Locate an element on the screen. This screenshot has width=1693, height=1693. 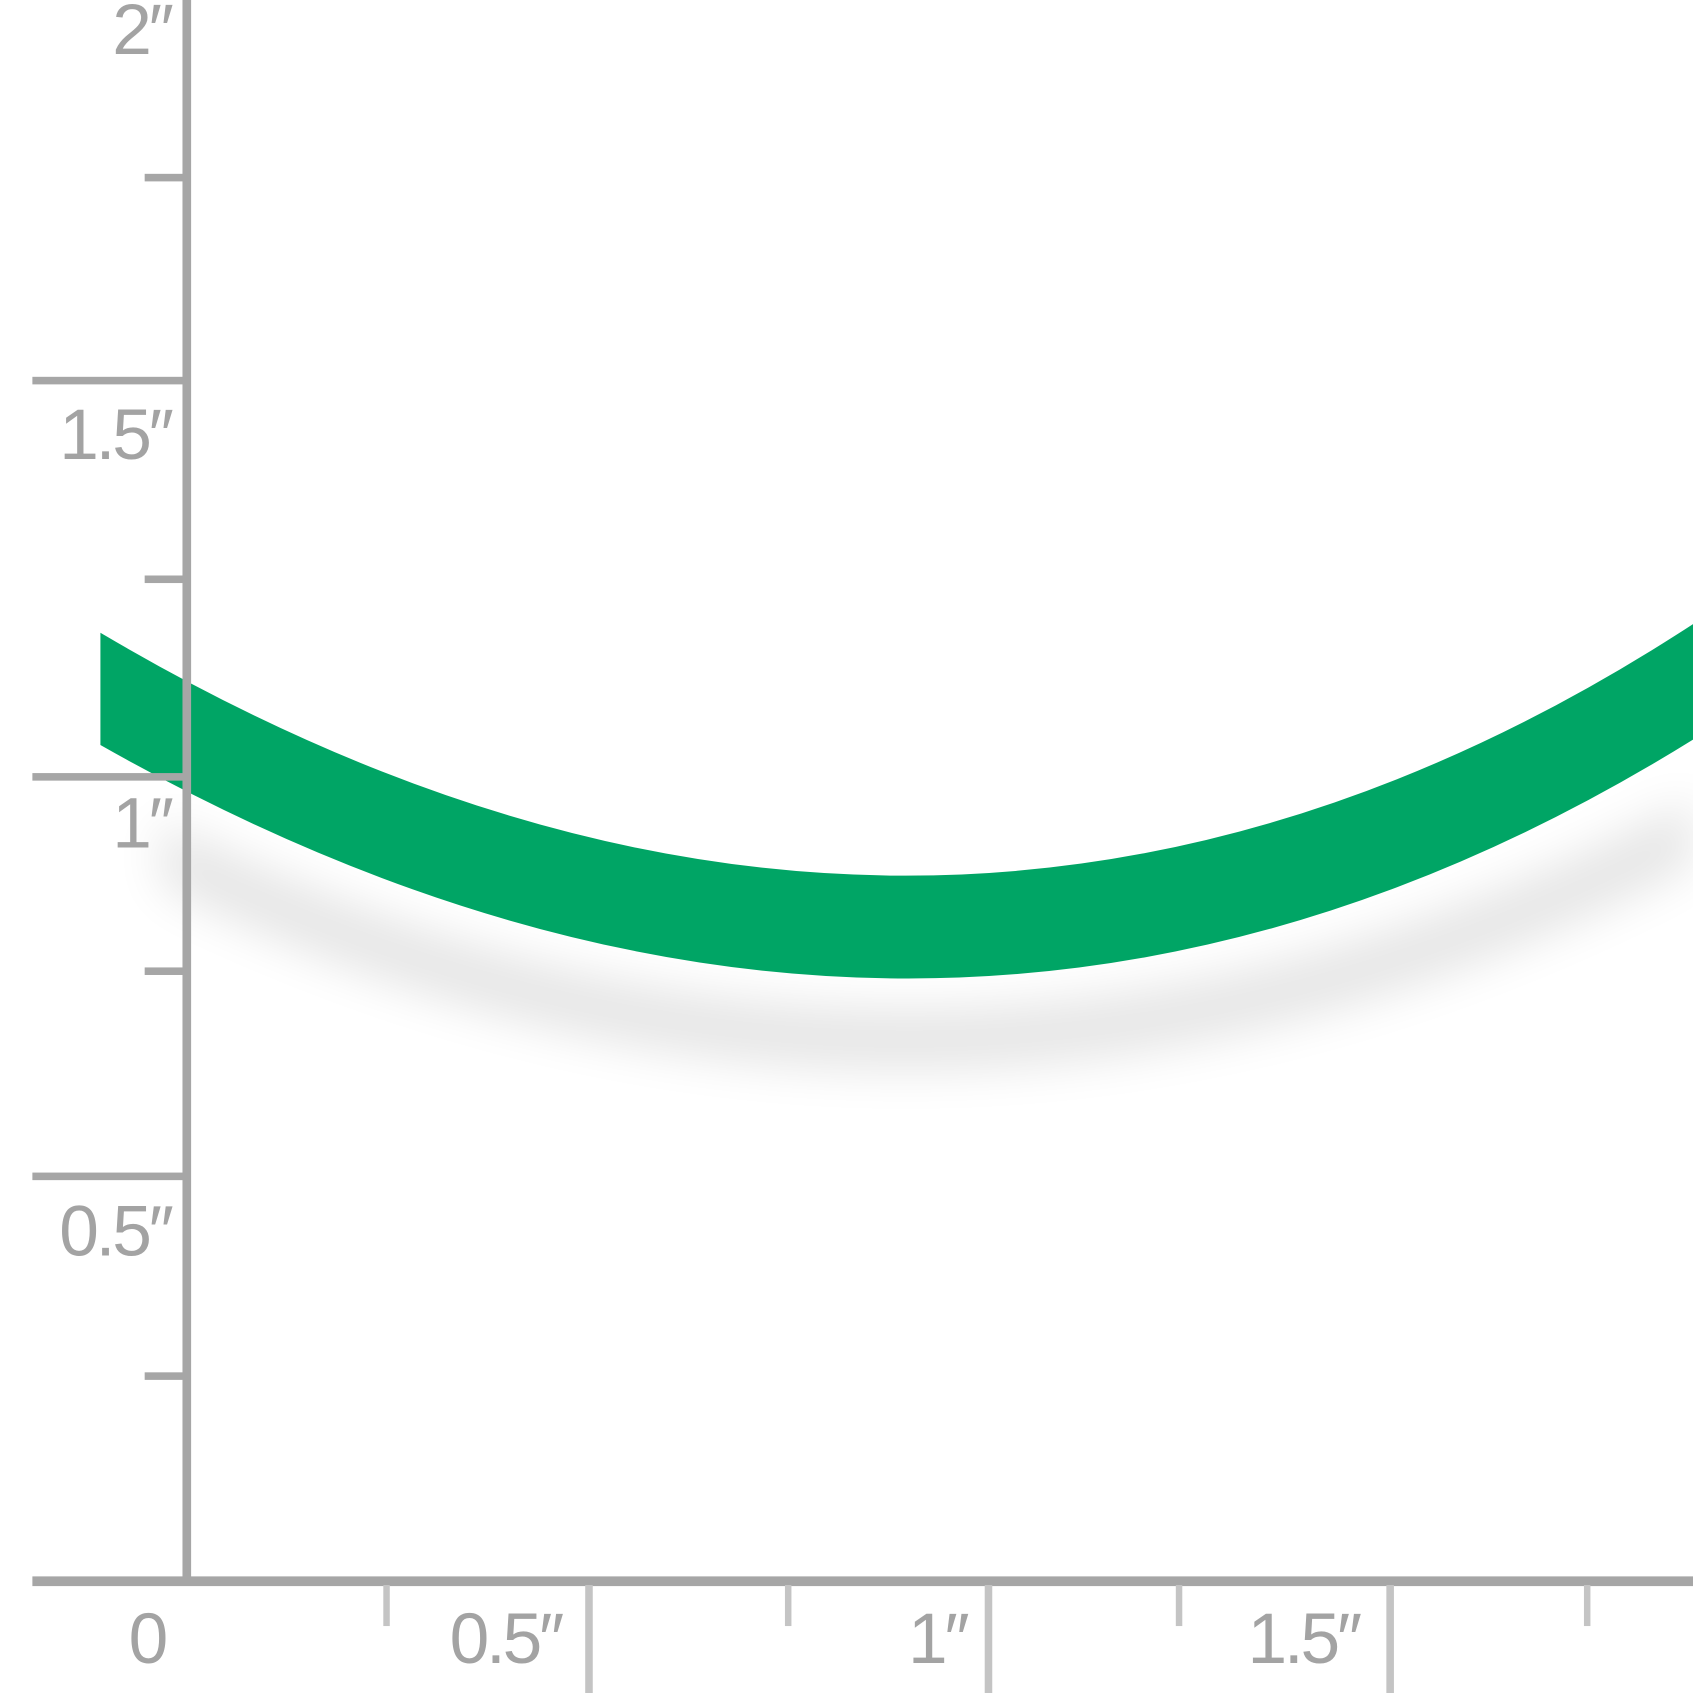
x-label: 0.5″ is located at coordinates (506, 1639).